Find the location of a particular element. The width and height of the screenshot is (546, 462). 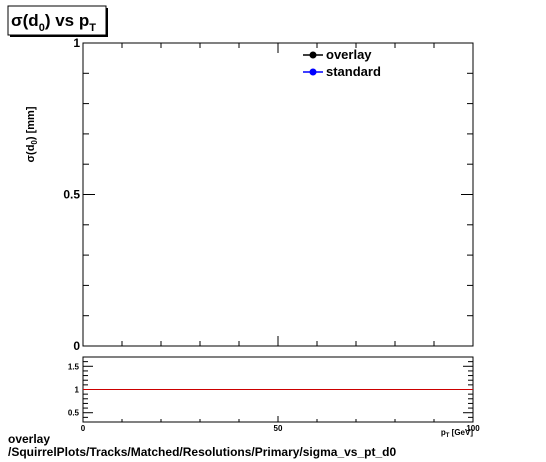

y-tick-label: 0.5 is located at coordinates (71, 195).